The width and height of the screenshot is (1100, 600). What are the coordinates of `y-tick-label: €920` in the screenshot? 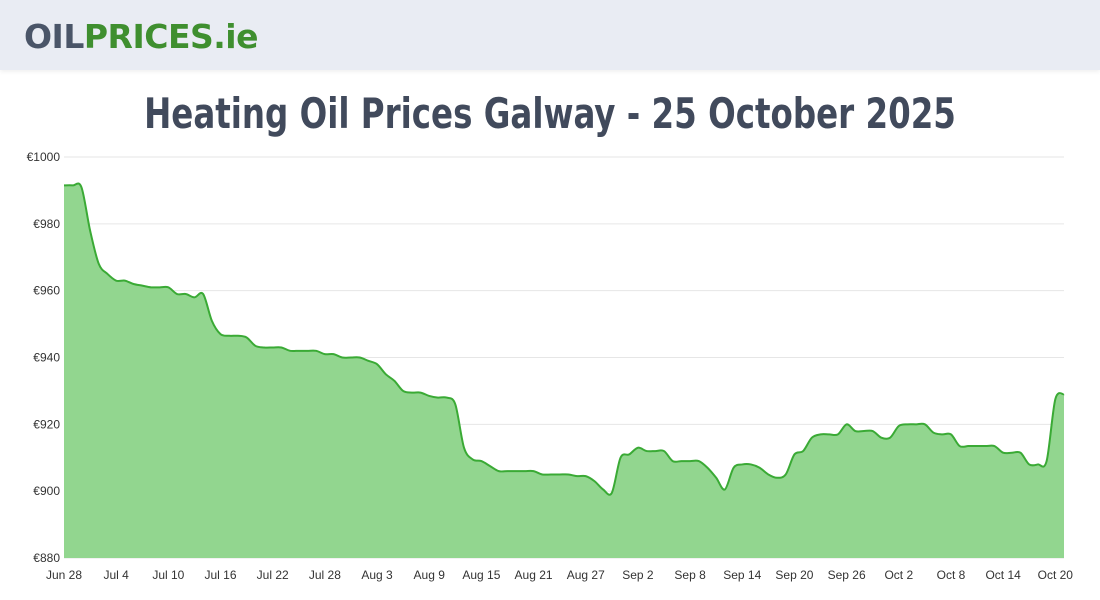 It's located at (46, 424).